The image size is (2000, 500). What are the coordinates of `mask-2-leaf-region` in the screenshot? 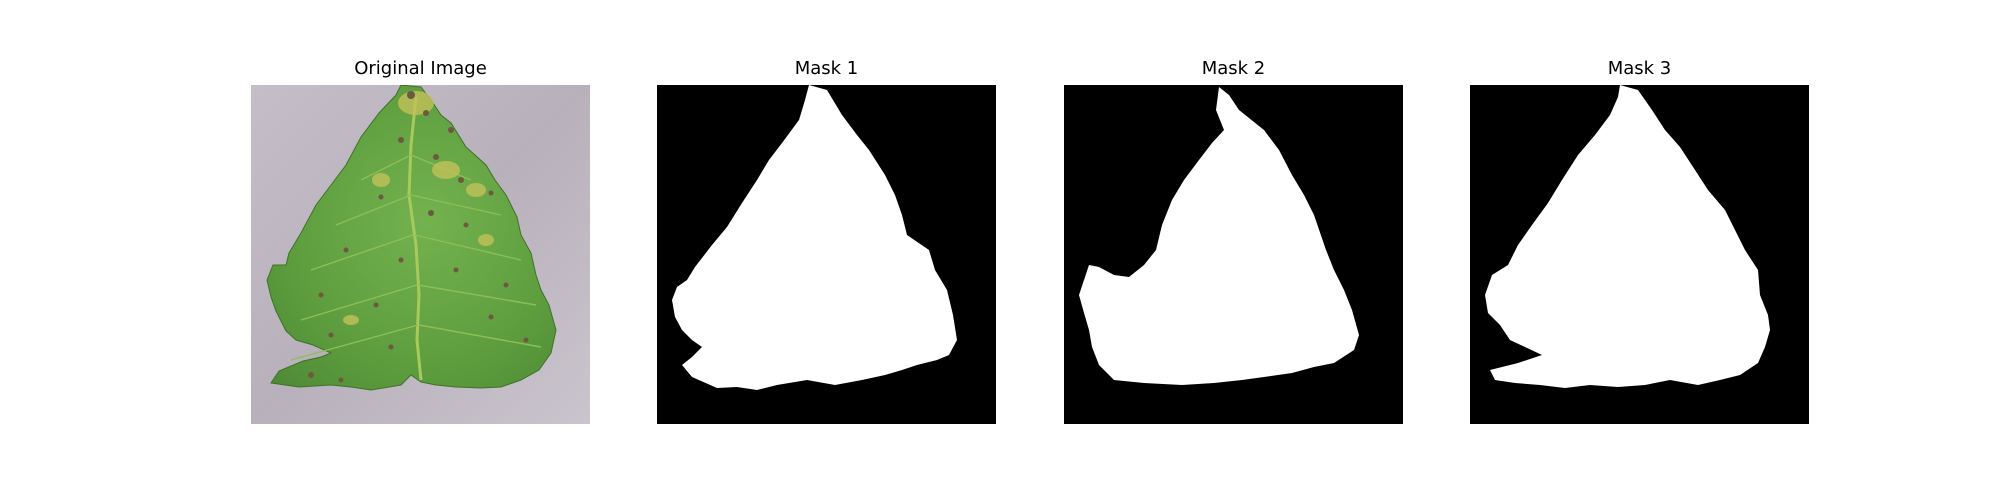 It's located at (1219, 236).